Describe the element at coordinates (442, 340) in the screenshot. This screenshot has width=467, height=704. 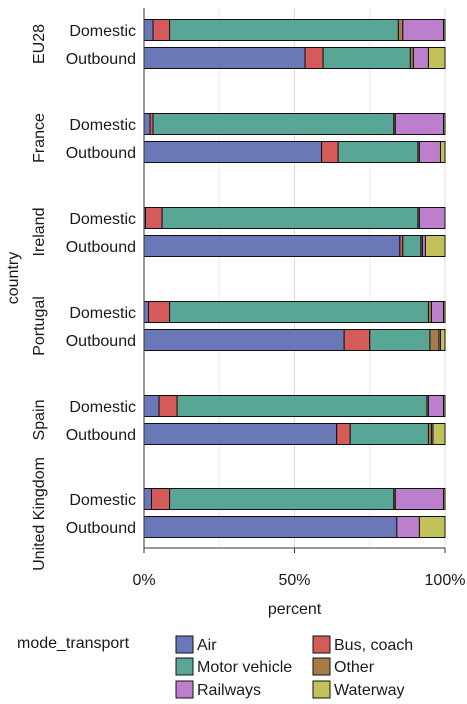
I see `bar-segment-portugal-outbound-waterway` at that location.